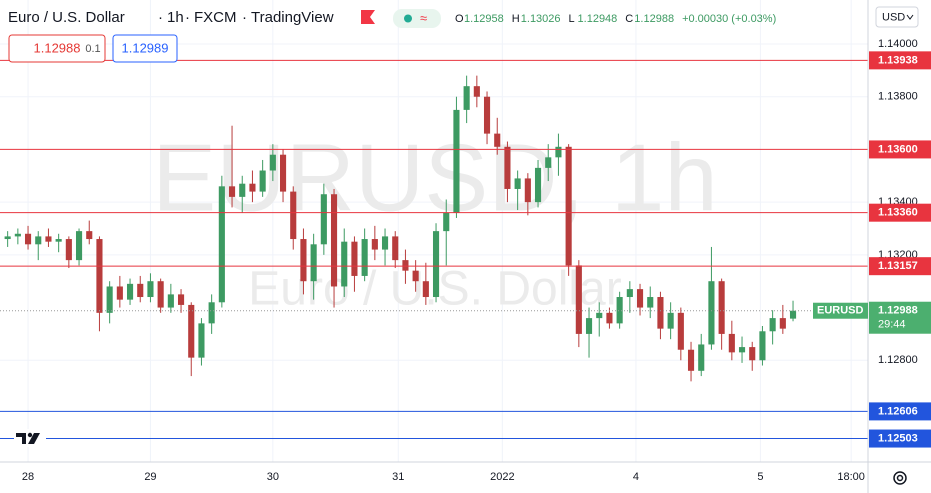 The width and height of the screenshot is (931, 493). I want to click on x-tick-label: 2022, so click(502, 477).